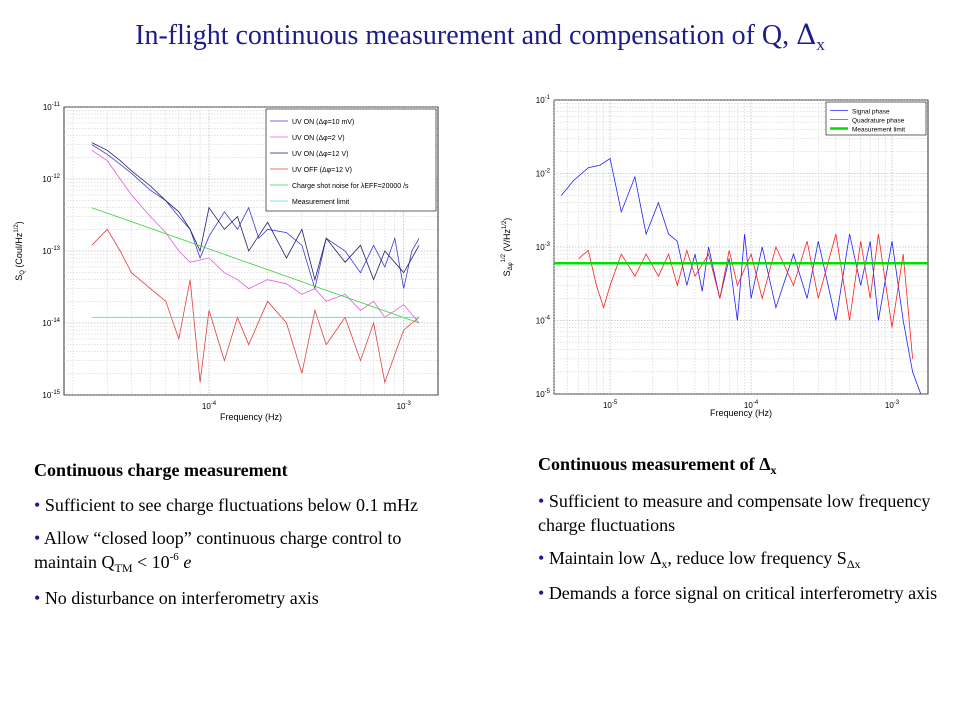 The image size is (960, 720). What do you see at coordinates (599, 558) in the screenshot?
I see `bullet-text: Maintain low` at bounding box center [599, 558].